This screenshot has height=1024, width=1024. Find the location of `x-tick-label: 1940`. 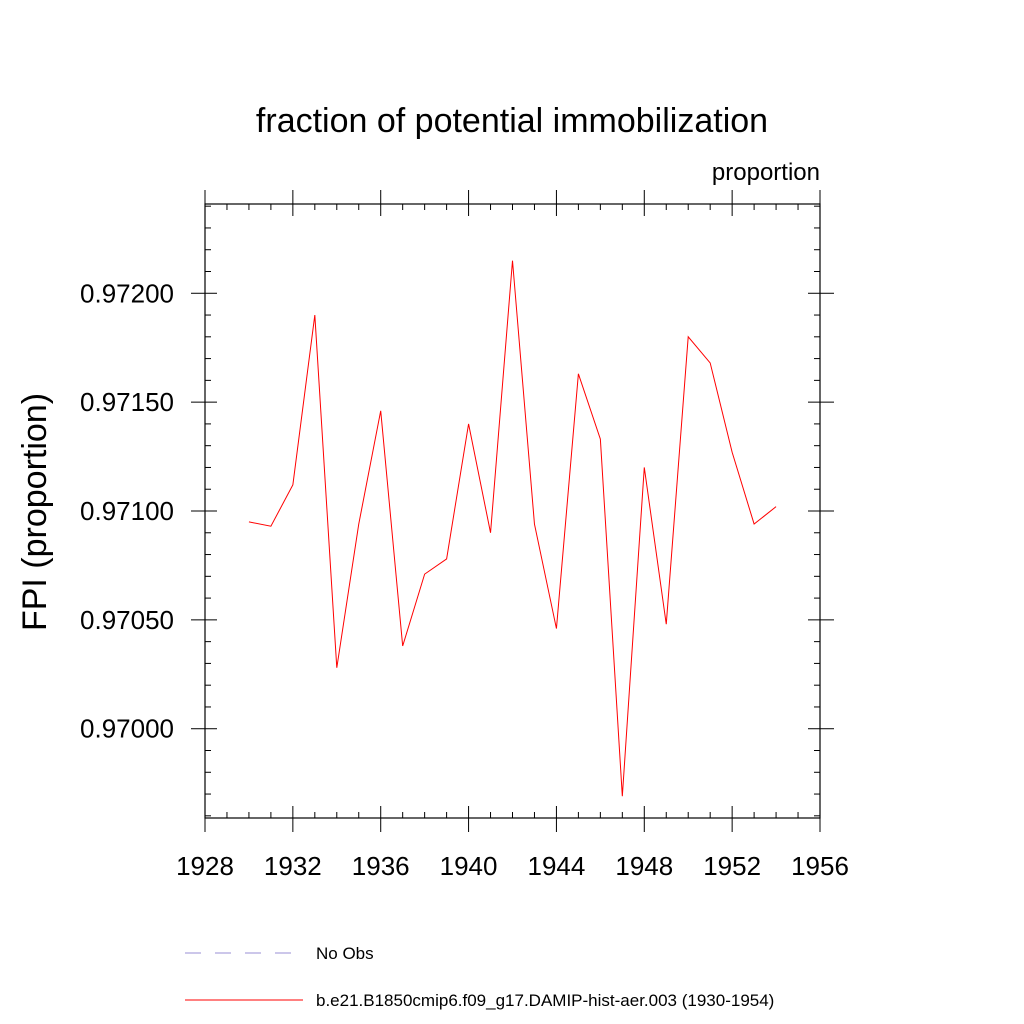

x-tick-label: 1940 is located at coordinates (469, 866).